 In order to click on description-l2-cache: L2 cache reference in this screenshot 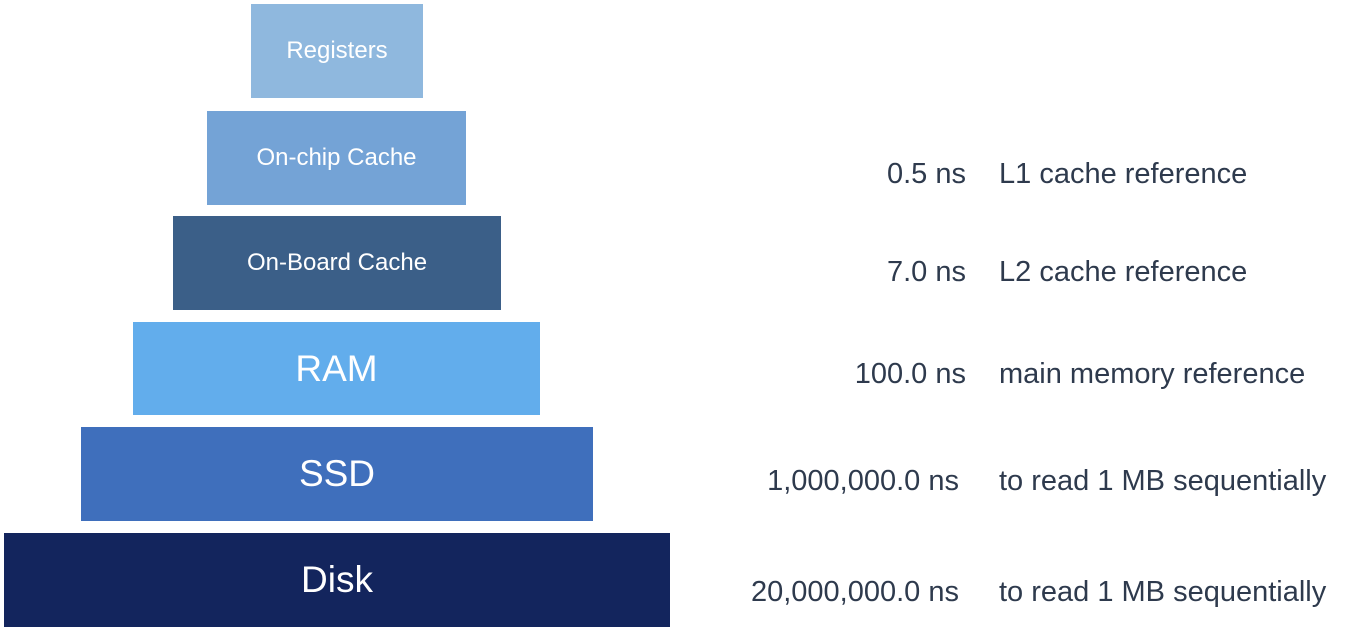, I will do `click(1123, 272)`.